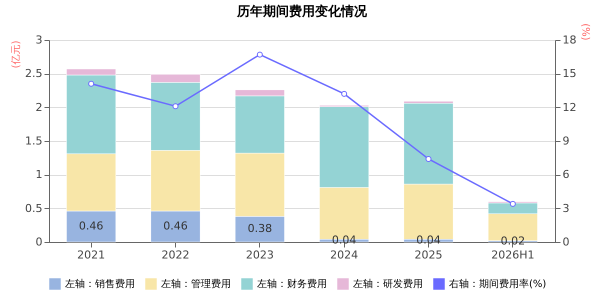  I want to click on y-tick-label: 1.5, so click(33, 141).